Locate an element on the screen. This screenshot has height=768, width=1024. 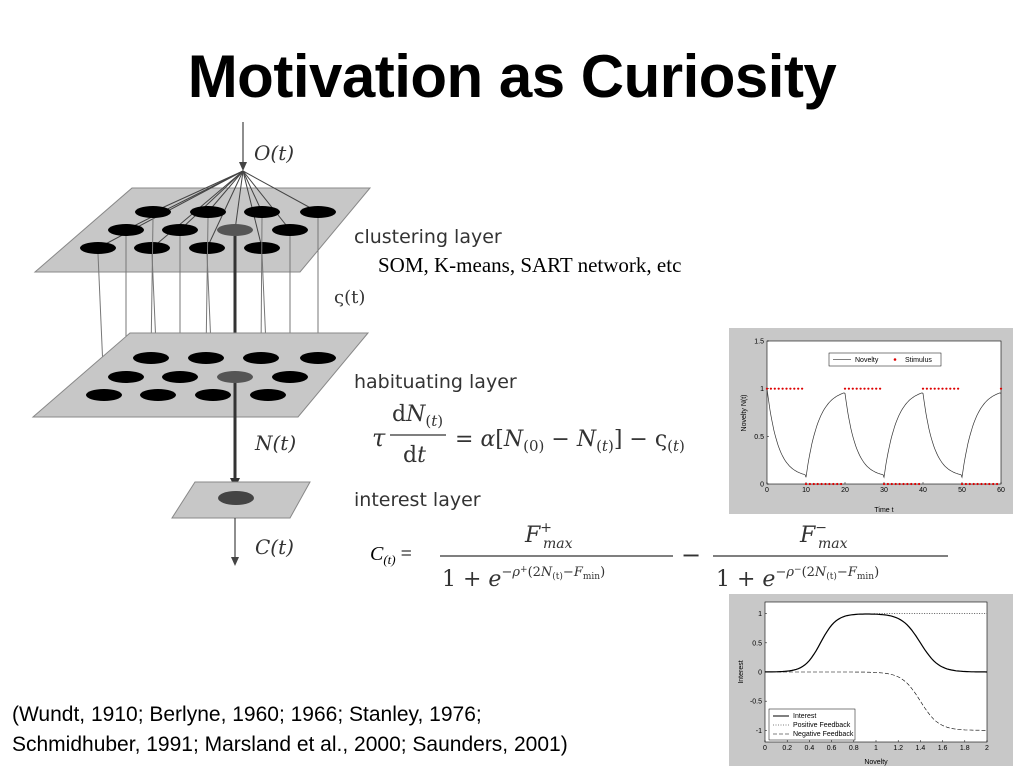
chart2-xtick-label: 1.8 is located at coordinates (965, 748).